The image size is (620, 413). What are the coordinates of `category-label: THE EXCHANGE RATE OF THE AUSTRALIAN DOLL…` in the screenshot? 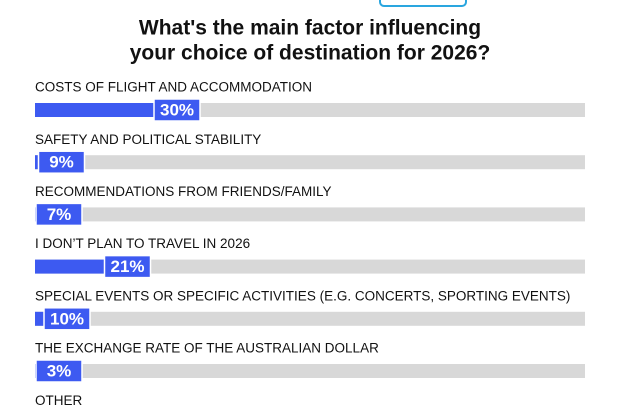 It's located at (207, 348).